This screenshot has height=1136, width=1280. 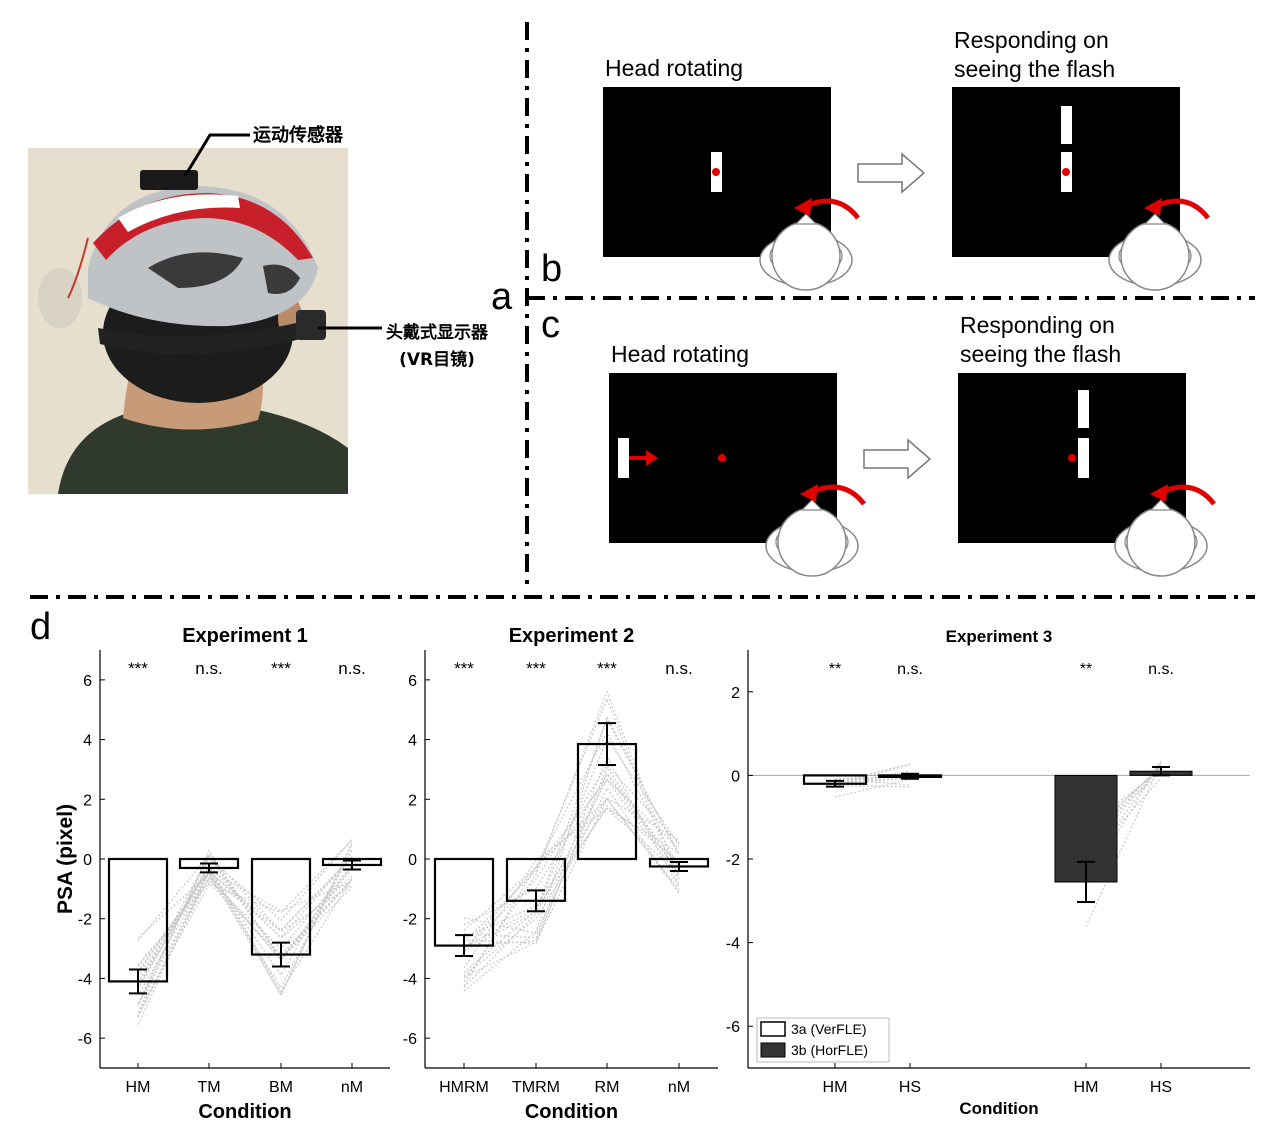 I want to click on arrow-right-icon, so click(x=897, y=459).